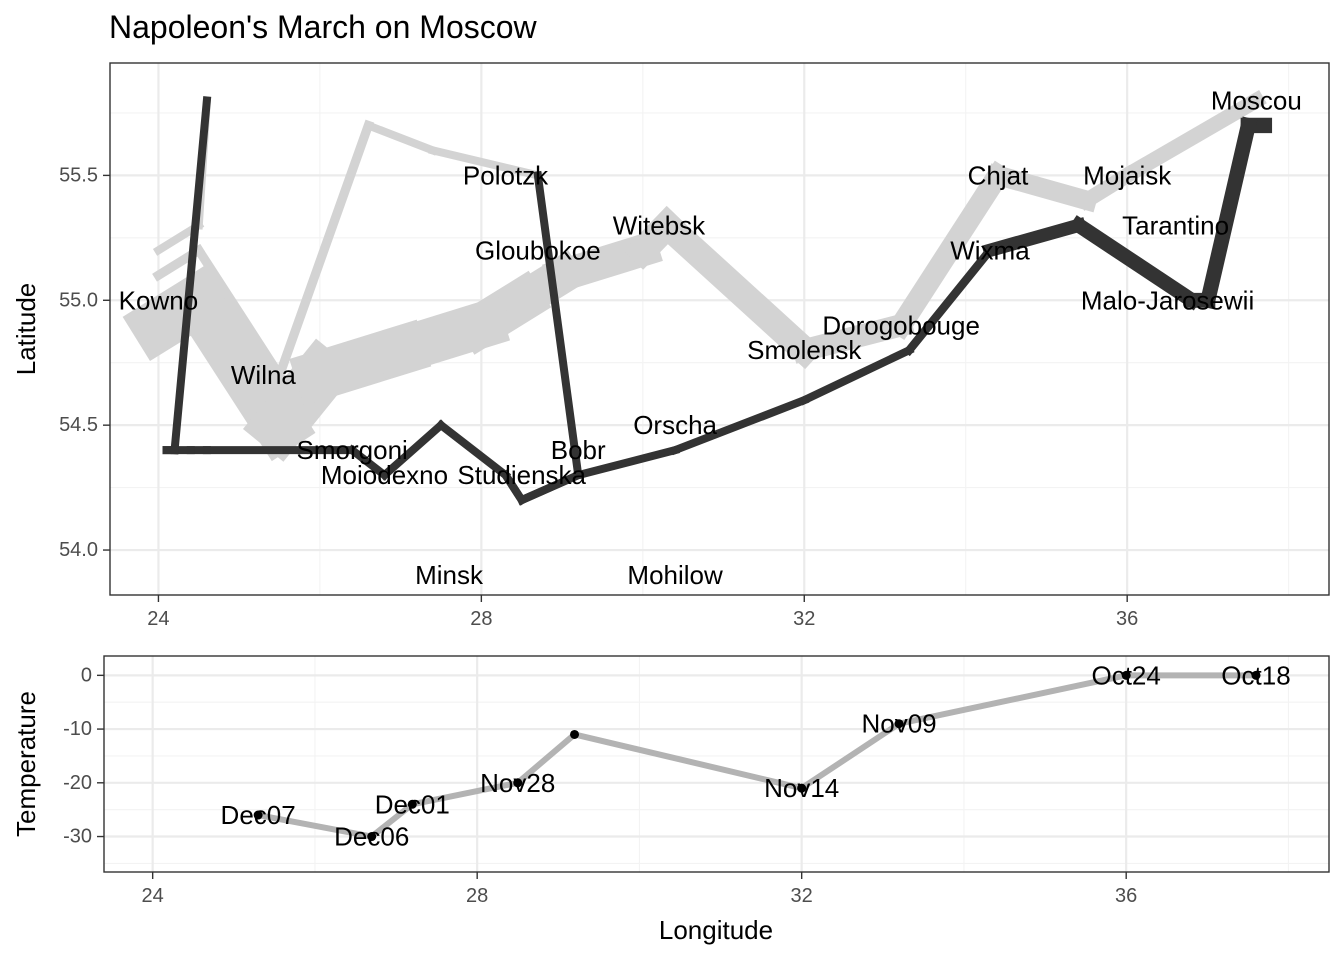 Image resolution: width=1344 pixels, height=960 pixels. Describe the element at coordinates (78, 300) in the screenshot. I see `map-y-tick-label: 55.0` at that location.